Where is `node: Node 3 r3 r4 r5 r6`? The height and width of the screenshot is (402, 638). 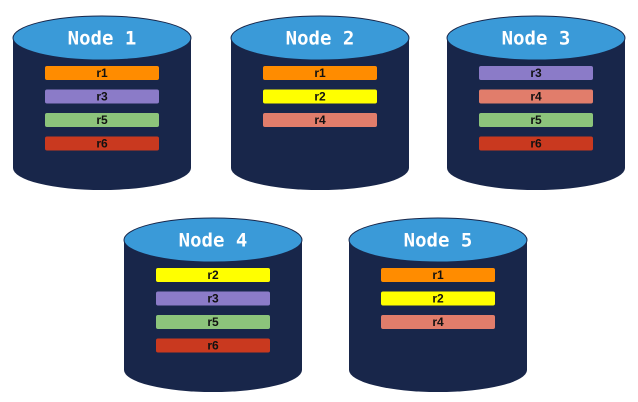
node: Node 3 r3 r4 r5 r6 is located at coordinates (536, 102).